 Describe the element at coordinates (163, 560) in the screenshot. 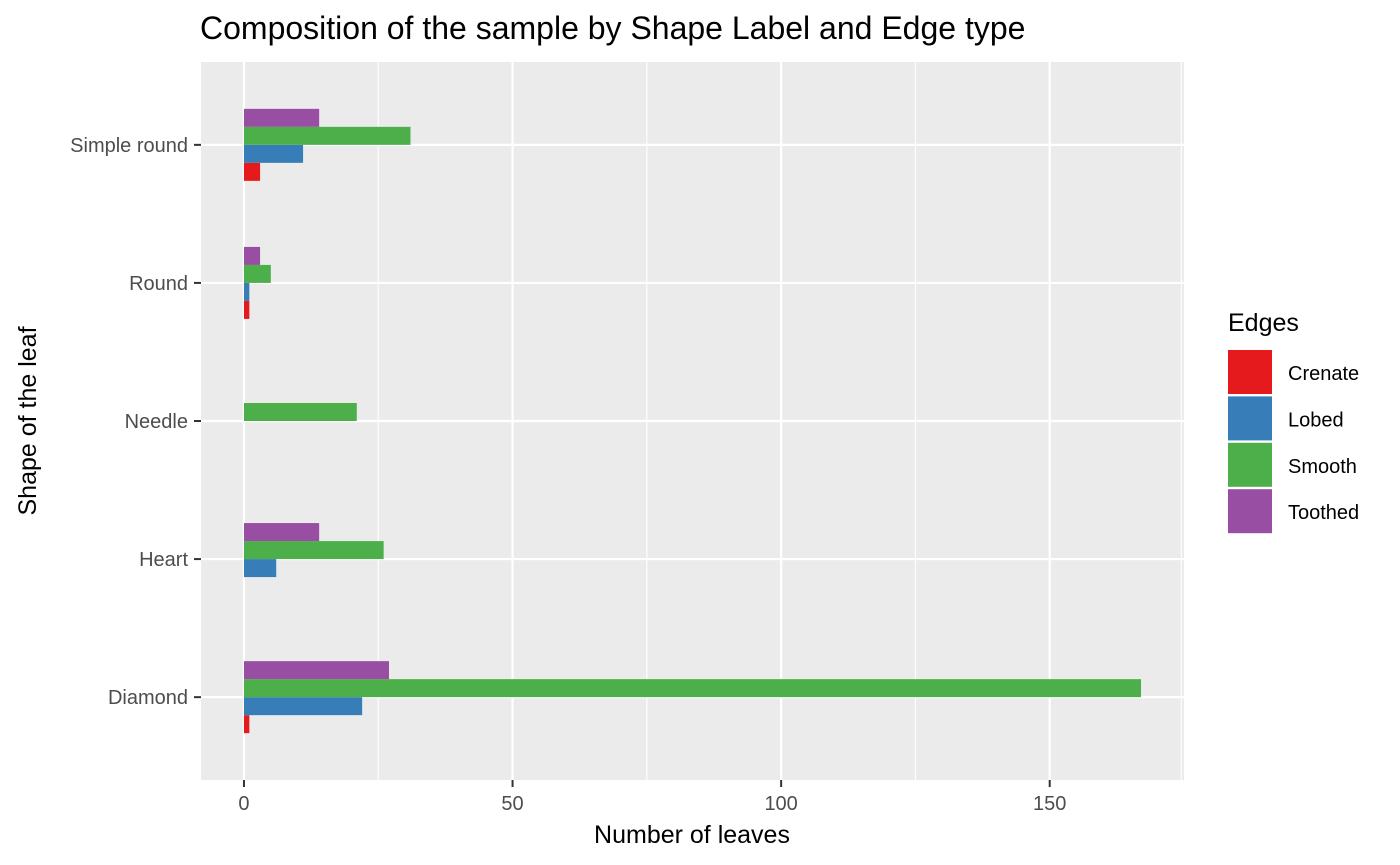

I see `y-tick-label: Heart` at that location.